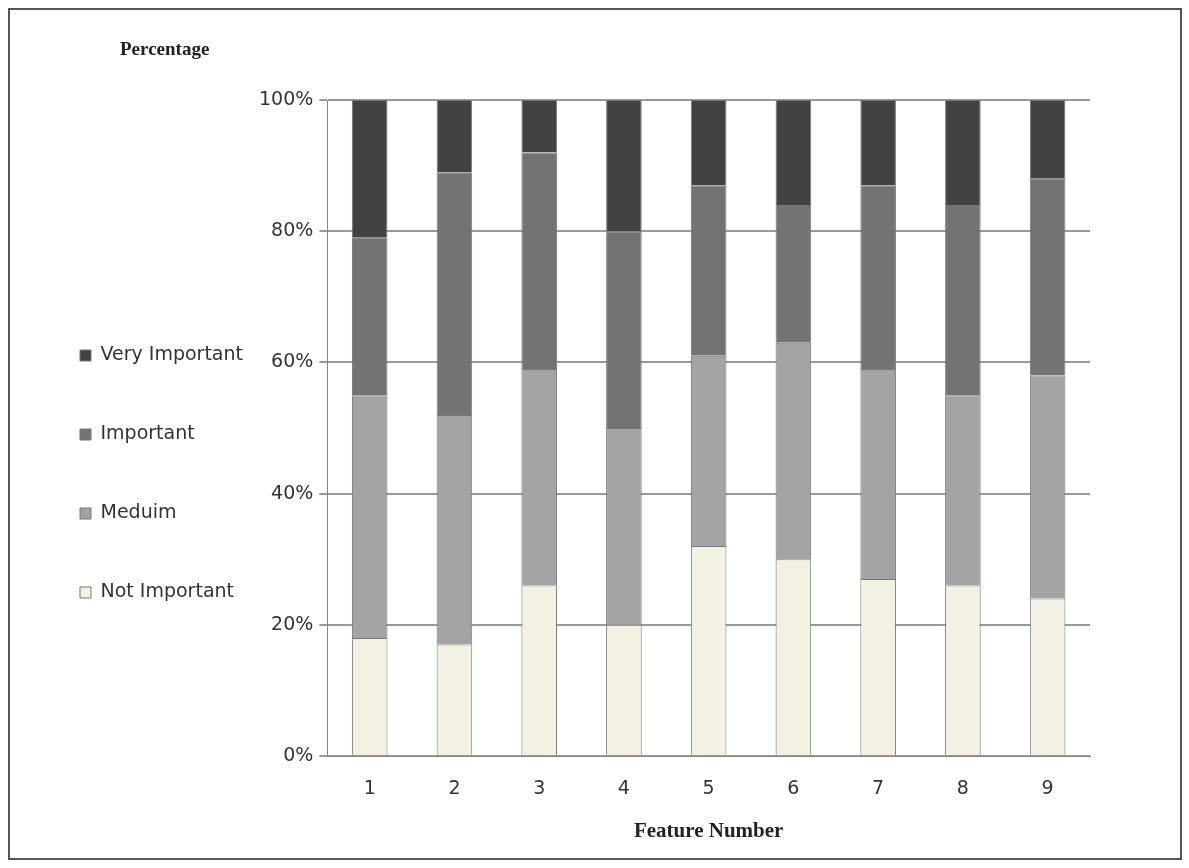 The width and height of the screenshot is (1189, 868). Describe the element at coordinates (793, 787) in the screenshot. I see `x-tick-label: 6` at that location.